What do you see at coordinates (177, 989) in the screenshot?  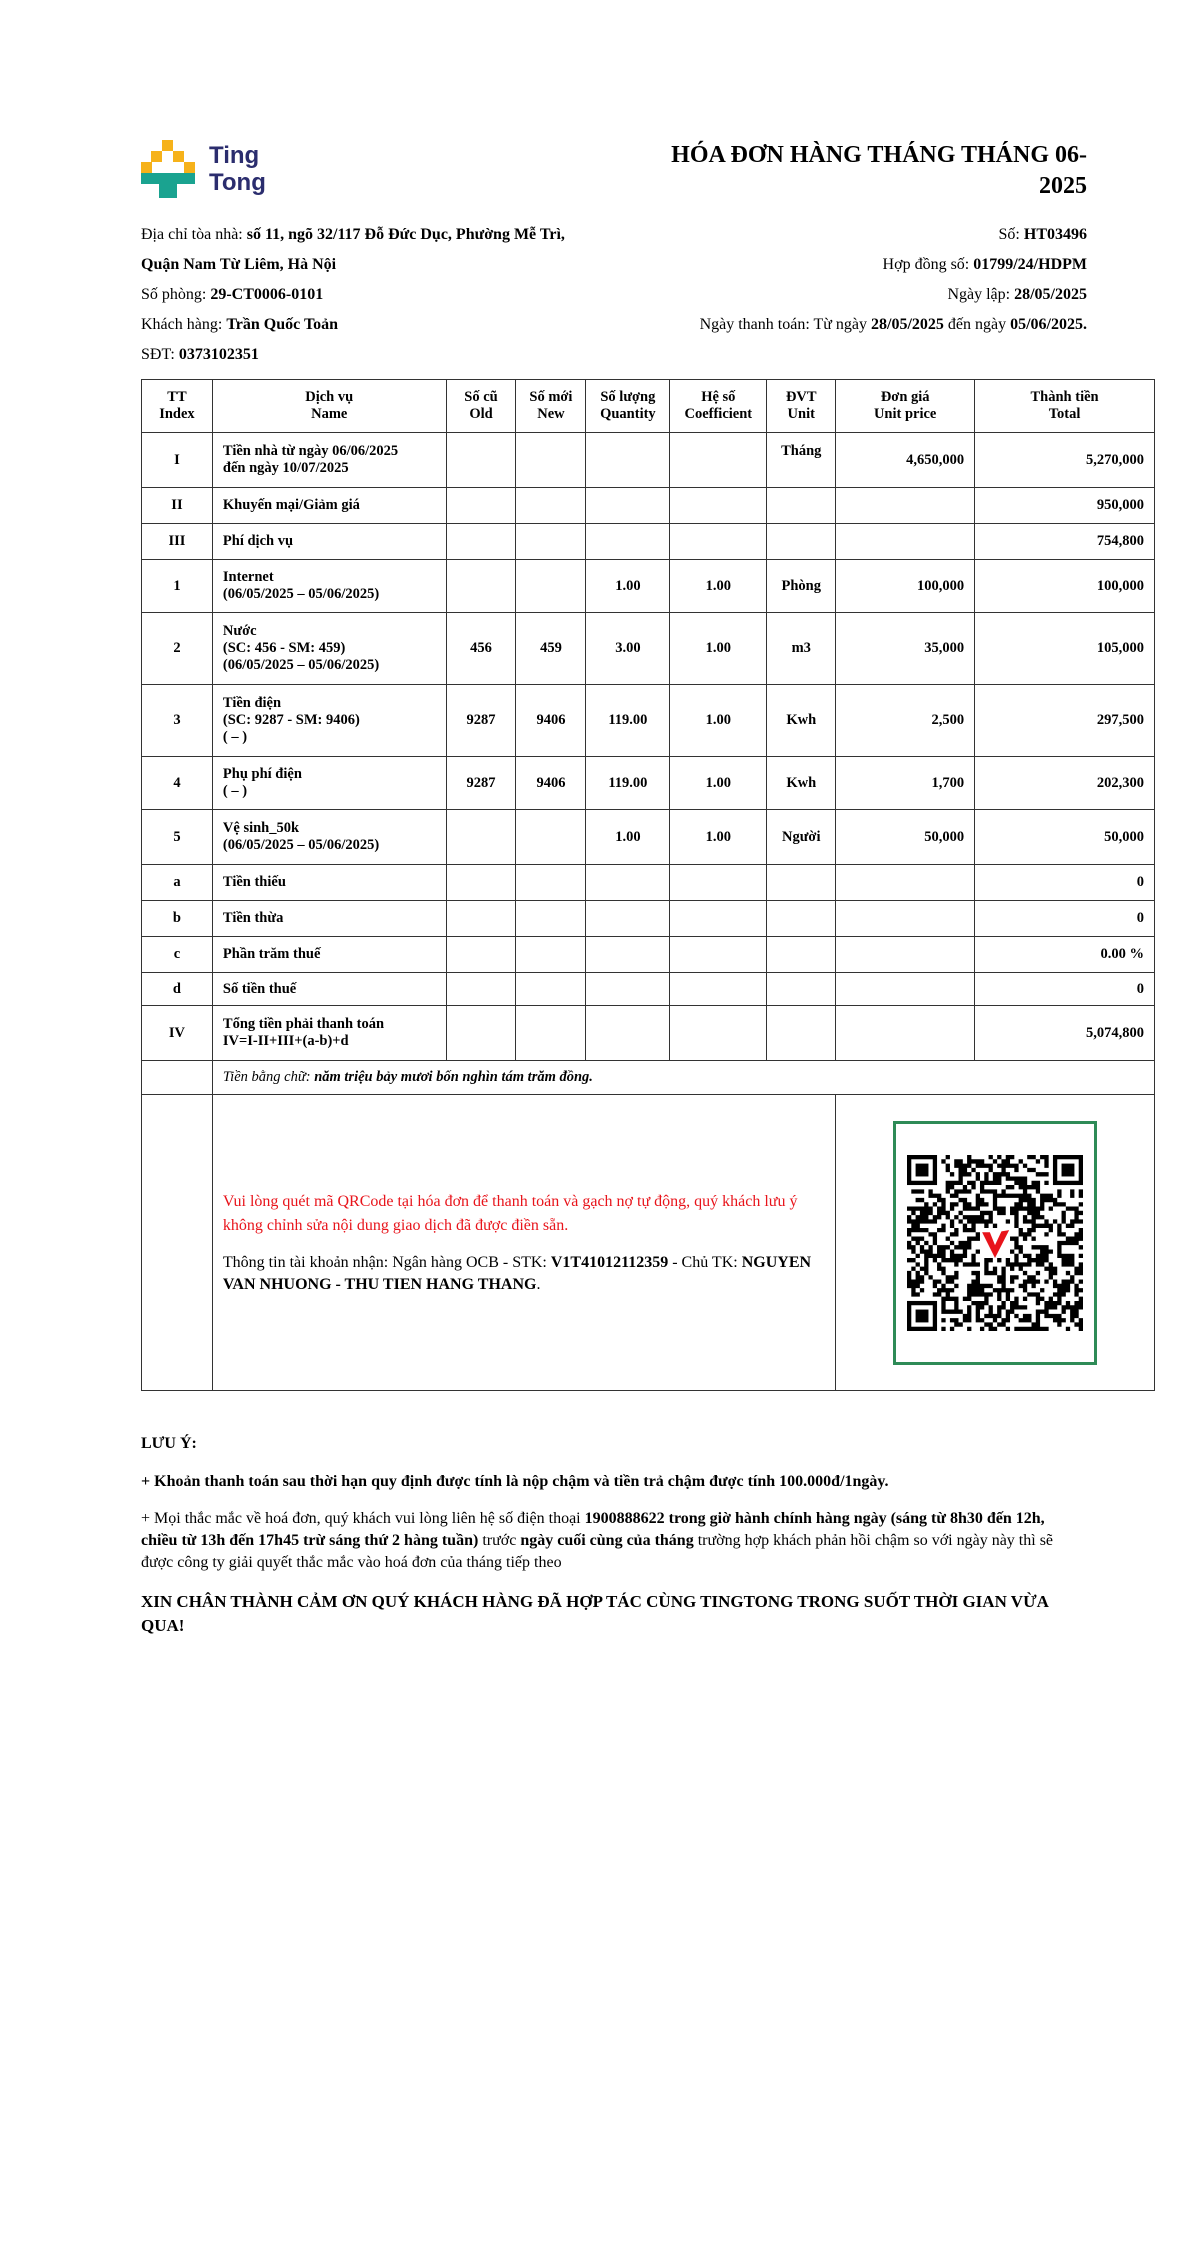 I see `cell-idx: d` at bounding box center [177, 989].